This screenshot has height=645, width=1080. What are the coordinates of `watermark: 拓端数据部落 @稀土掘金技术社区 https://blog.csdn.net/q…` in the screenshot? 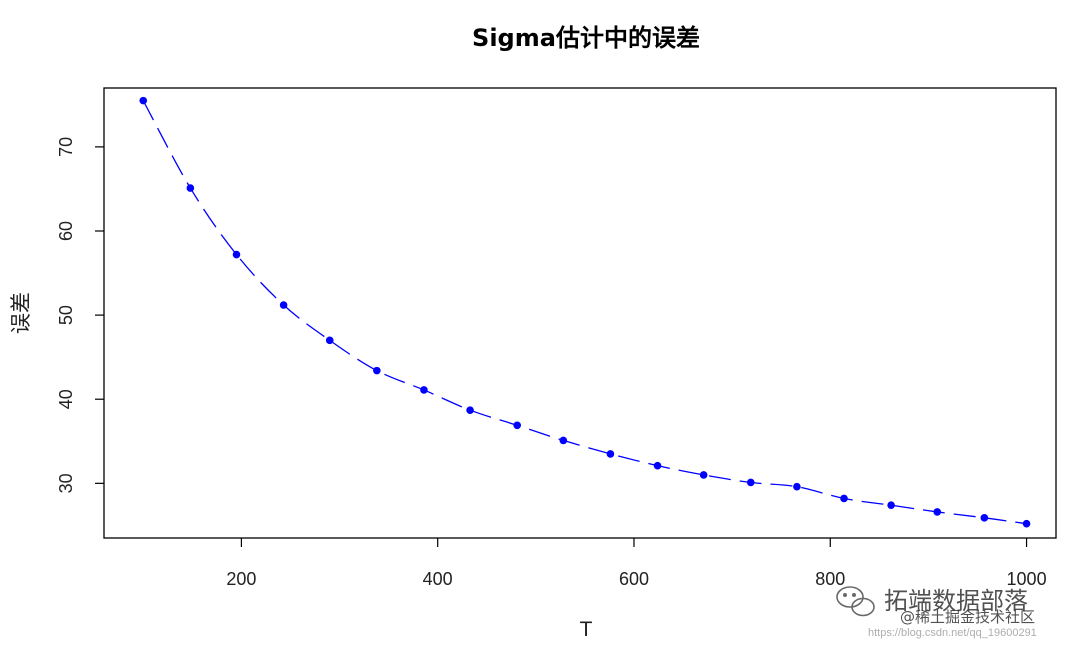 It's located at (936, 612).